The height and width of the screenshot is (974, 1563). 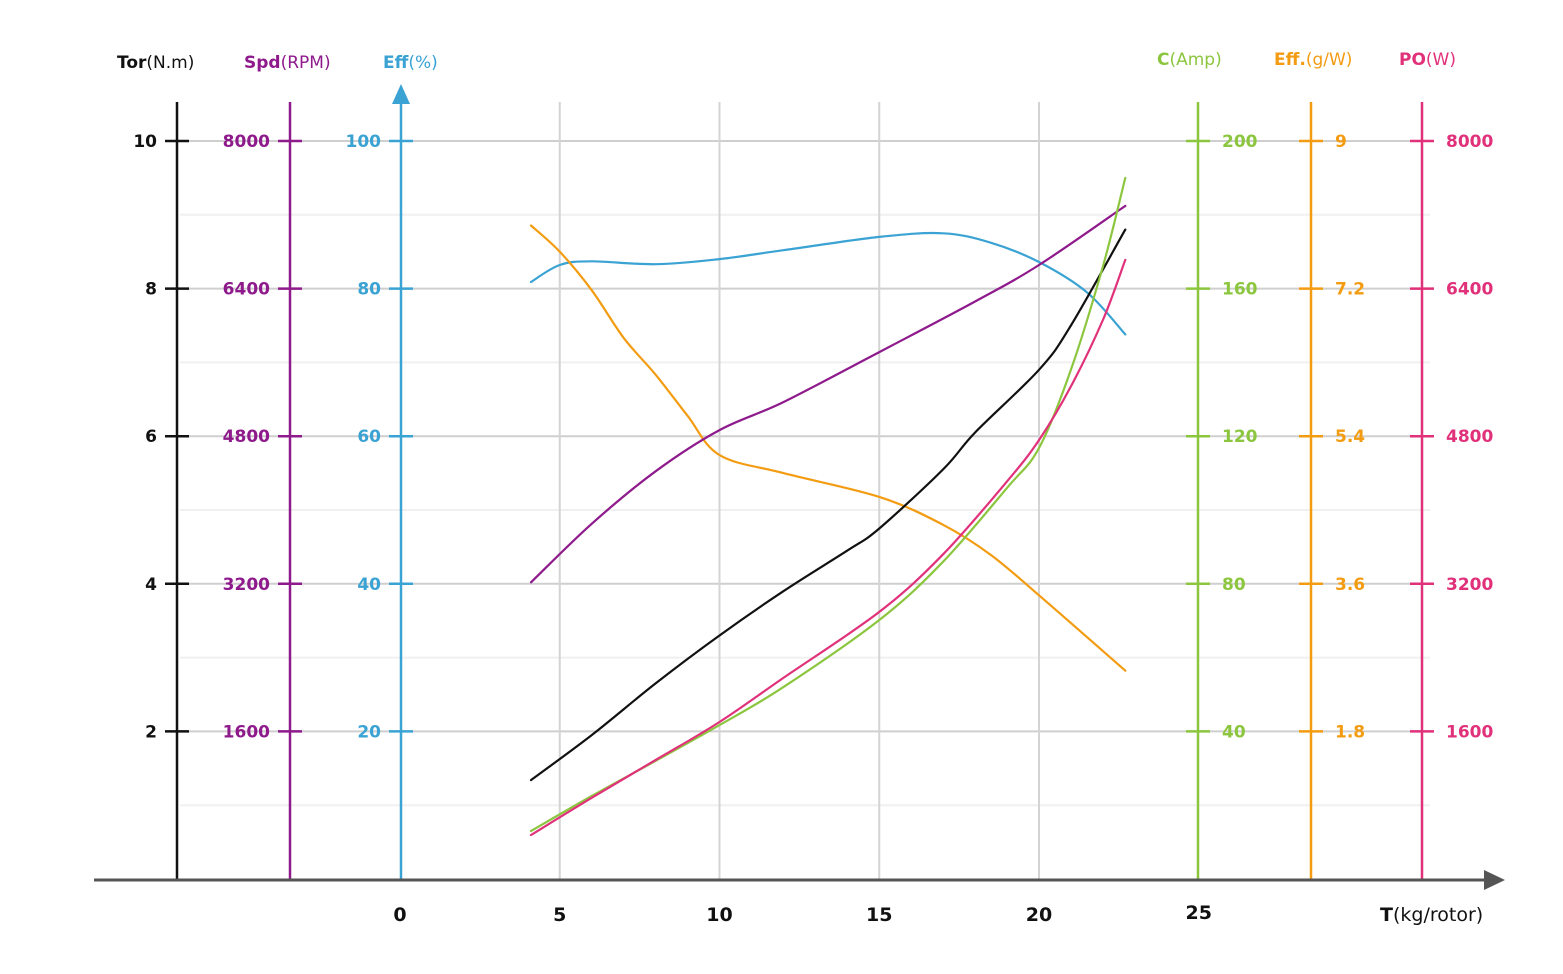 I want to click on tick-label-spd: 8000, so click(x=246, y=142).